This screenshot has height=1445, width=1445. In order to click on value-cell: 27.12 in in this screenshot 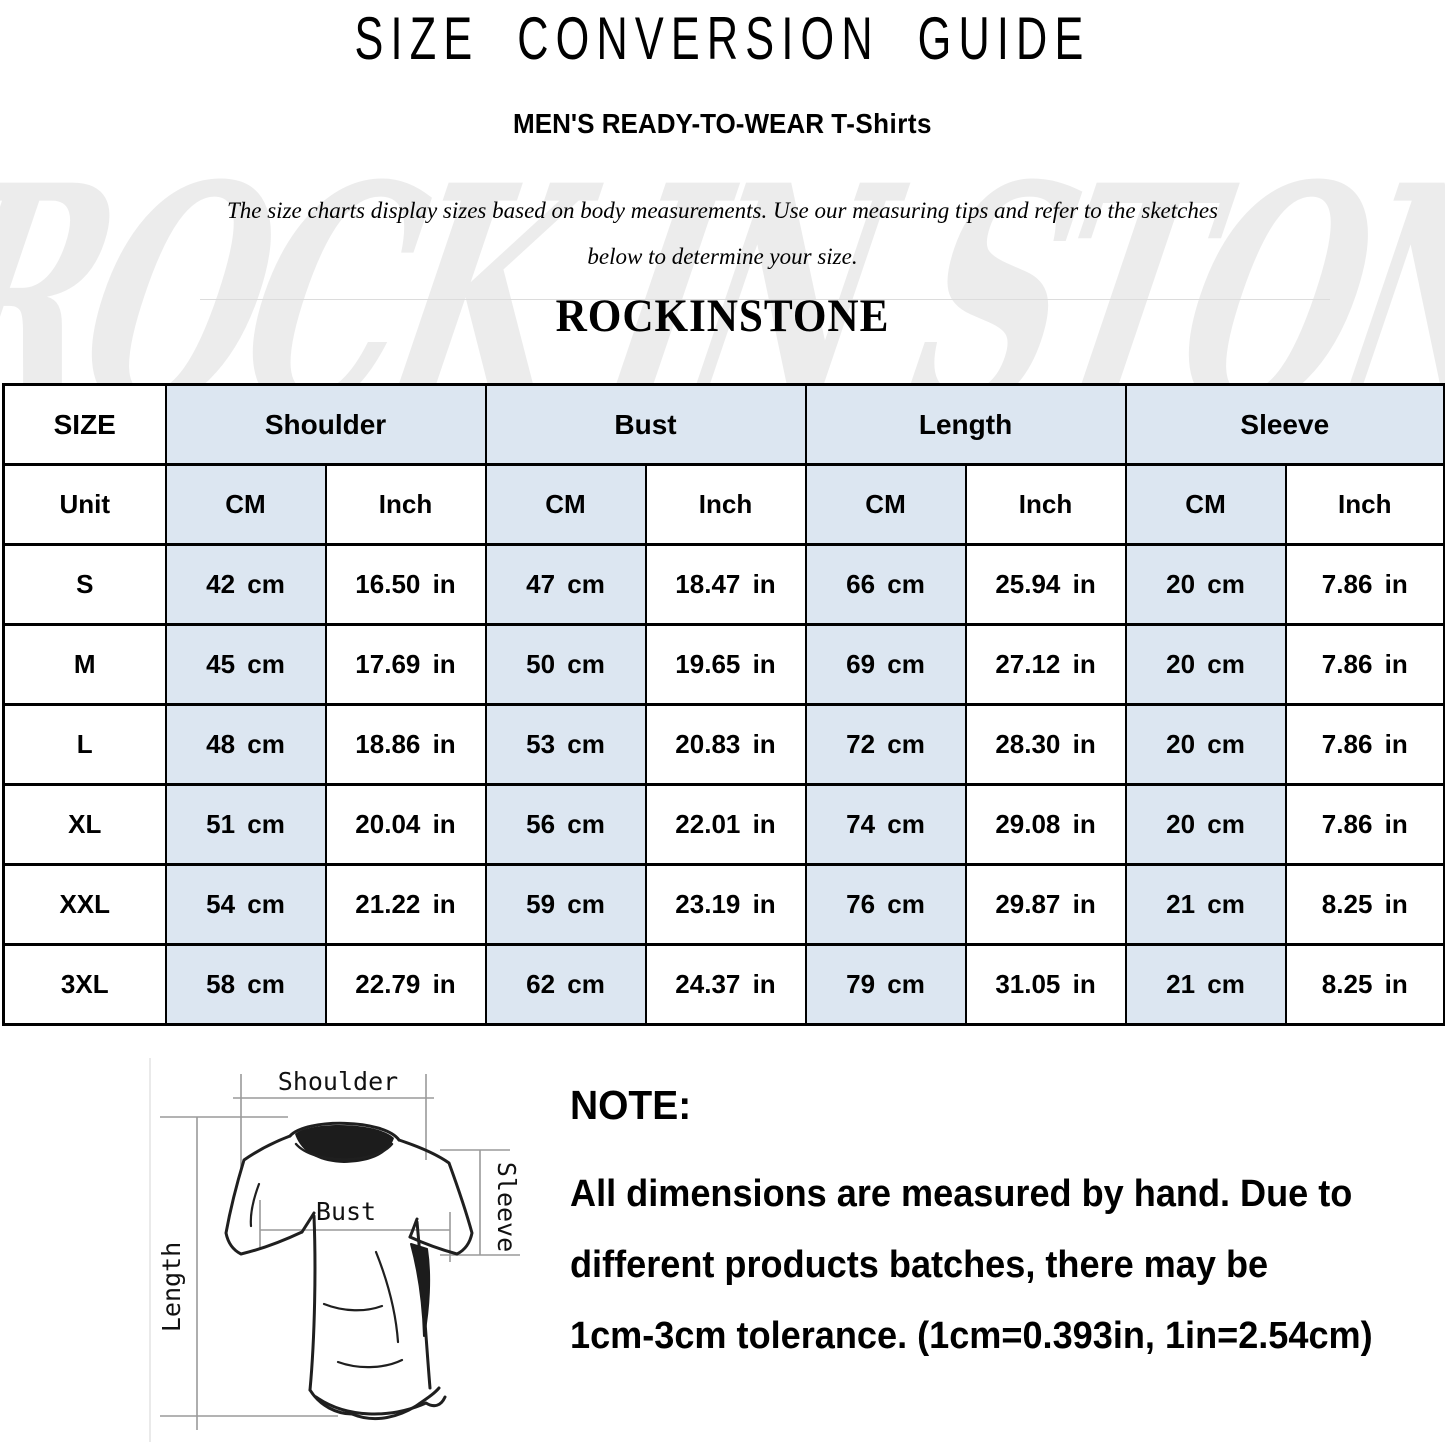, I will do `click(1045, 664)`.